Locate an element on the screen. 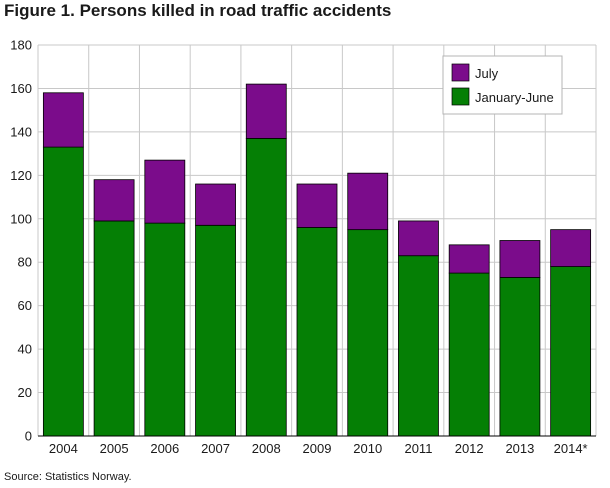 The height and width of the screenshot is (488, 610). bar-july-2004 is located at coordinates (63, 120).